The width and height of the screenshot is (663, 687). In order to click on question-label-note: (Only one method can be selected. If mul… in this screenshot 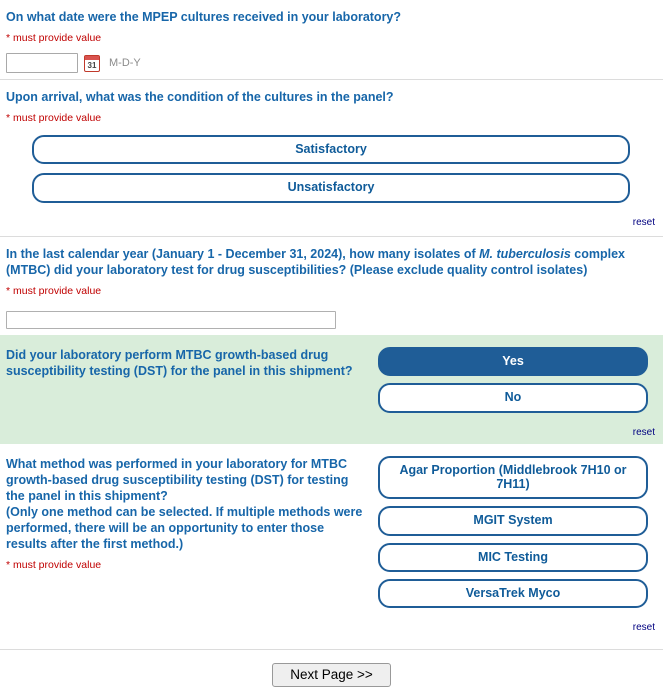, I will do `click(184, 527)`.